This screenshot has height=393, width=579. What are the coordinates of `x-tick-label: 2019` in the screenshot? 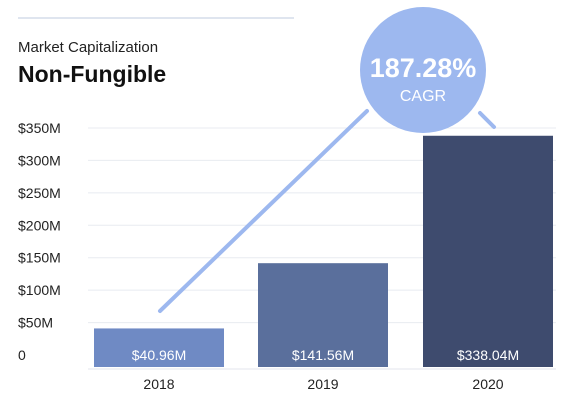 It's located at (322, 384).